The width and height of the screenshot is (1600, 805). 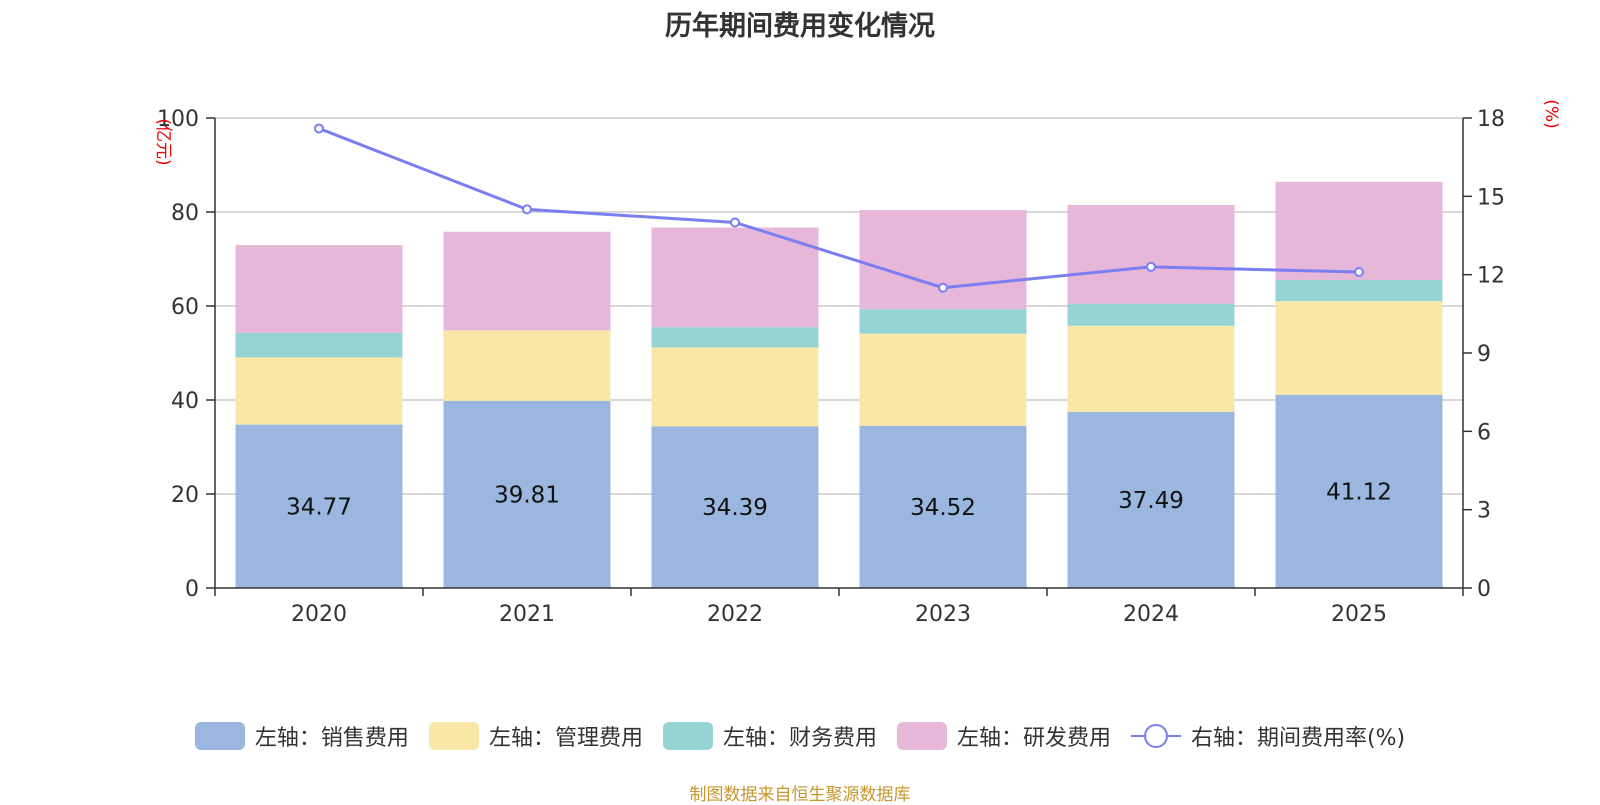 I want to click on y-right-tick-label: 12, so click(x=1491, y=276).